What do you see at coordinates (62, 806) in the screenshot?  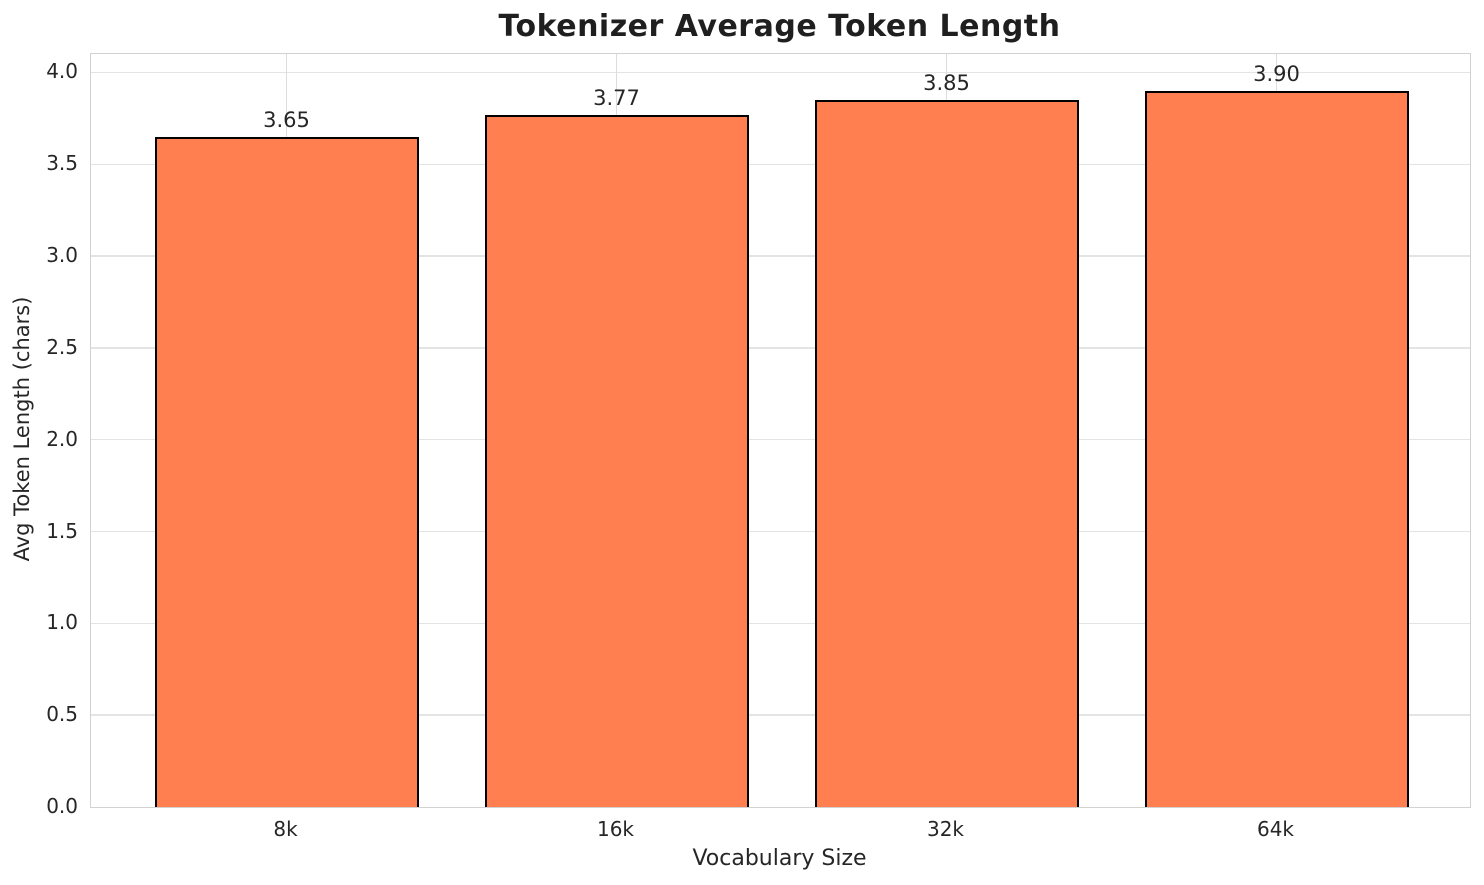 I see `y-tick-label: 0.0` at bounding box center [62, 806].